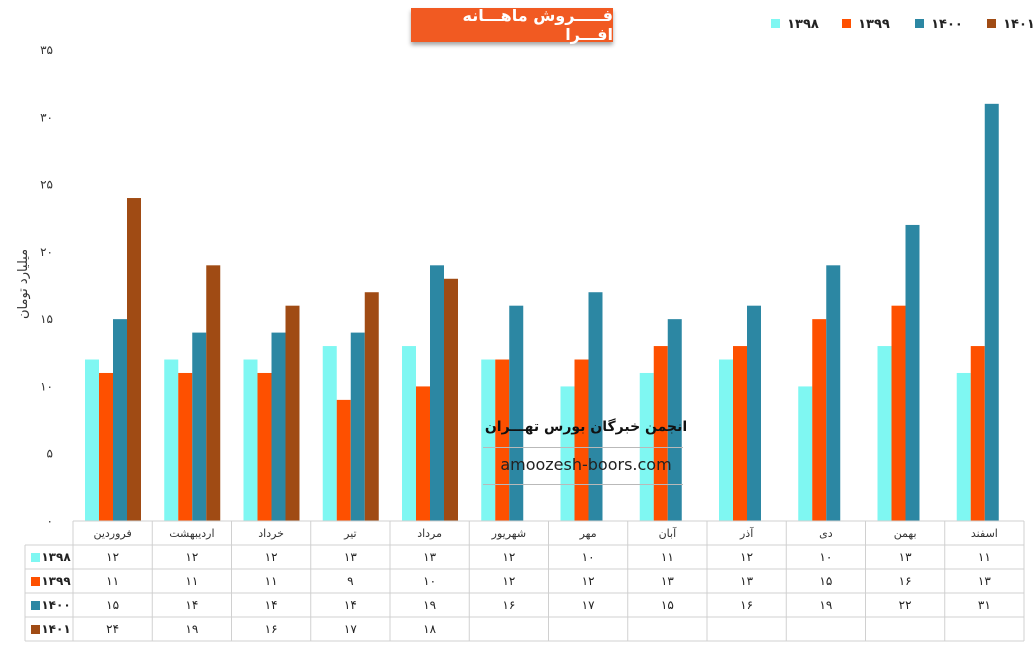 Image resolution: width=1033 pixels, height=665 pixels. What do you see at coordinates (350, 581) in the screenshot?
I see `data-label: ۹` at bounding box center [350, 581].